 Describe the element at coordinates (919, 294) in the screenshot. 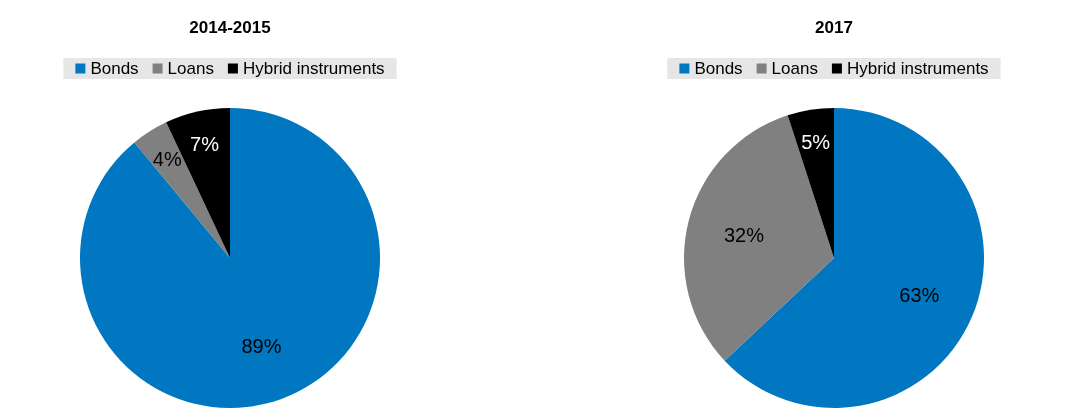

I see `data-label: 63%` at that location.